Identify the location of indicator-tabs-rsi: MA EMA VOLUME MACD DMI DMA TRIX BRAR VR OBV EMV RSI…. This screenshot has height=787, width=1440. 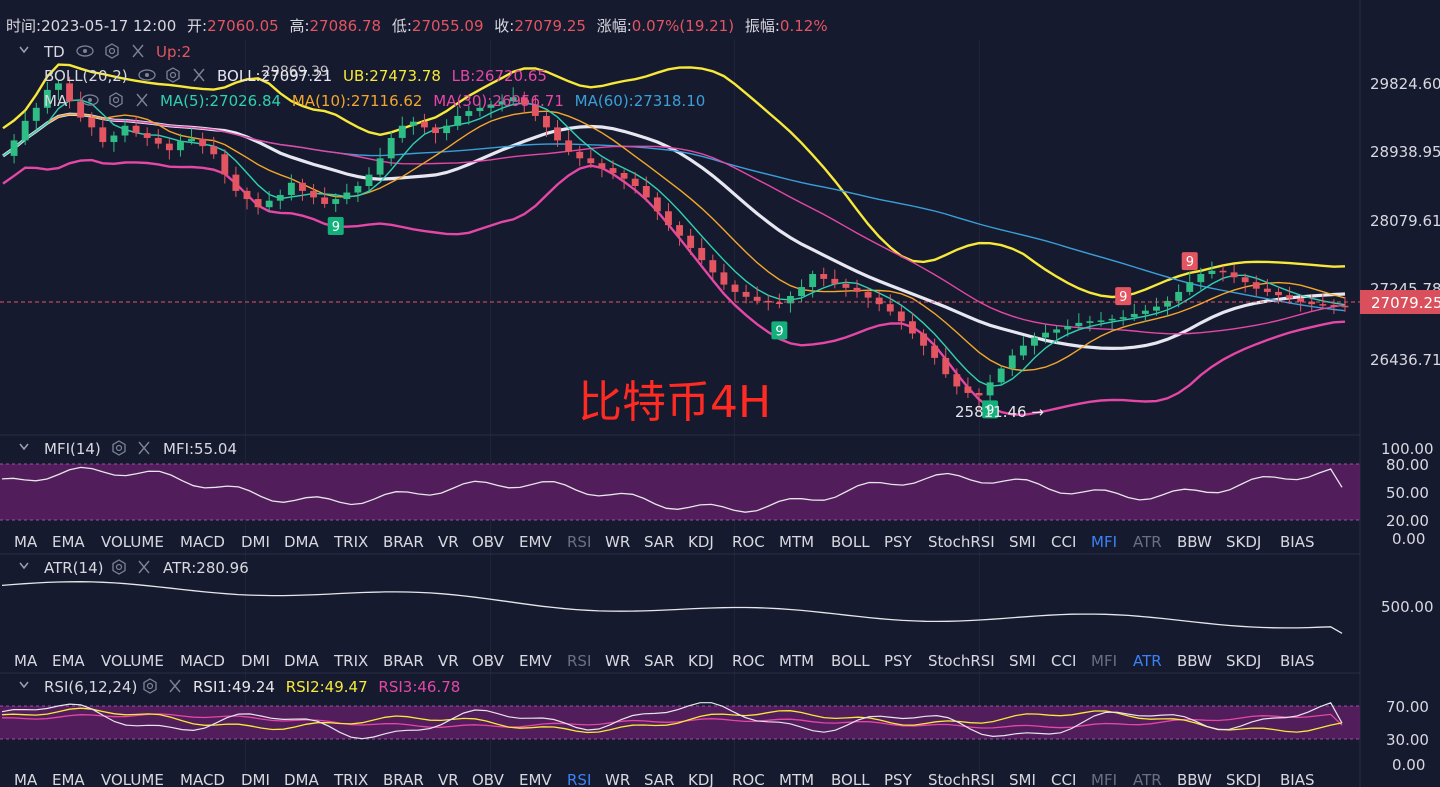
(664, 779).